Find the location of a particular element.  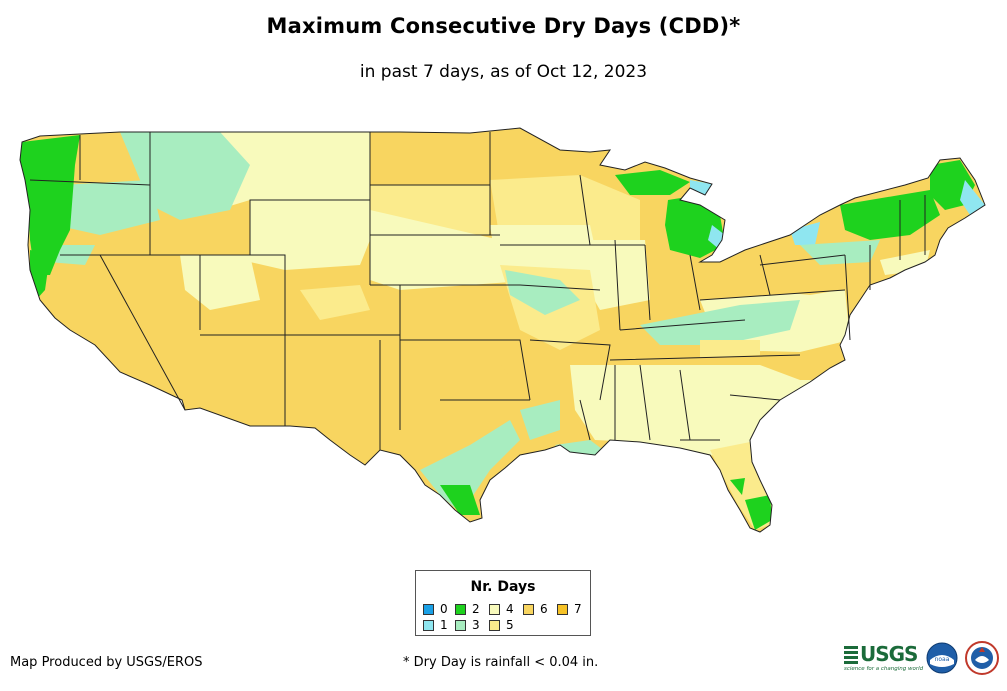

usgs-logo-icon is located at coordinates (851, 655).